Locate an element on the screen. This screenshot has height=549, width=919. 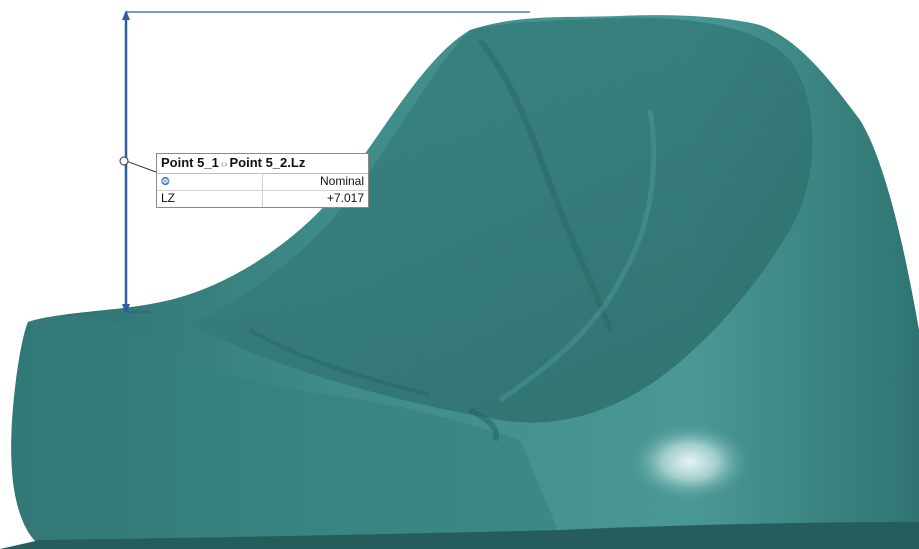
header-value: Nominal is located at coordinates (341, 181).